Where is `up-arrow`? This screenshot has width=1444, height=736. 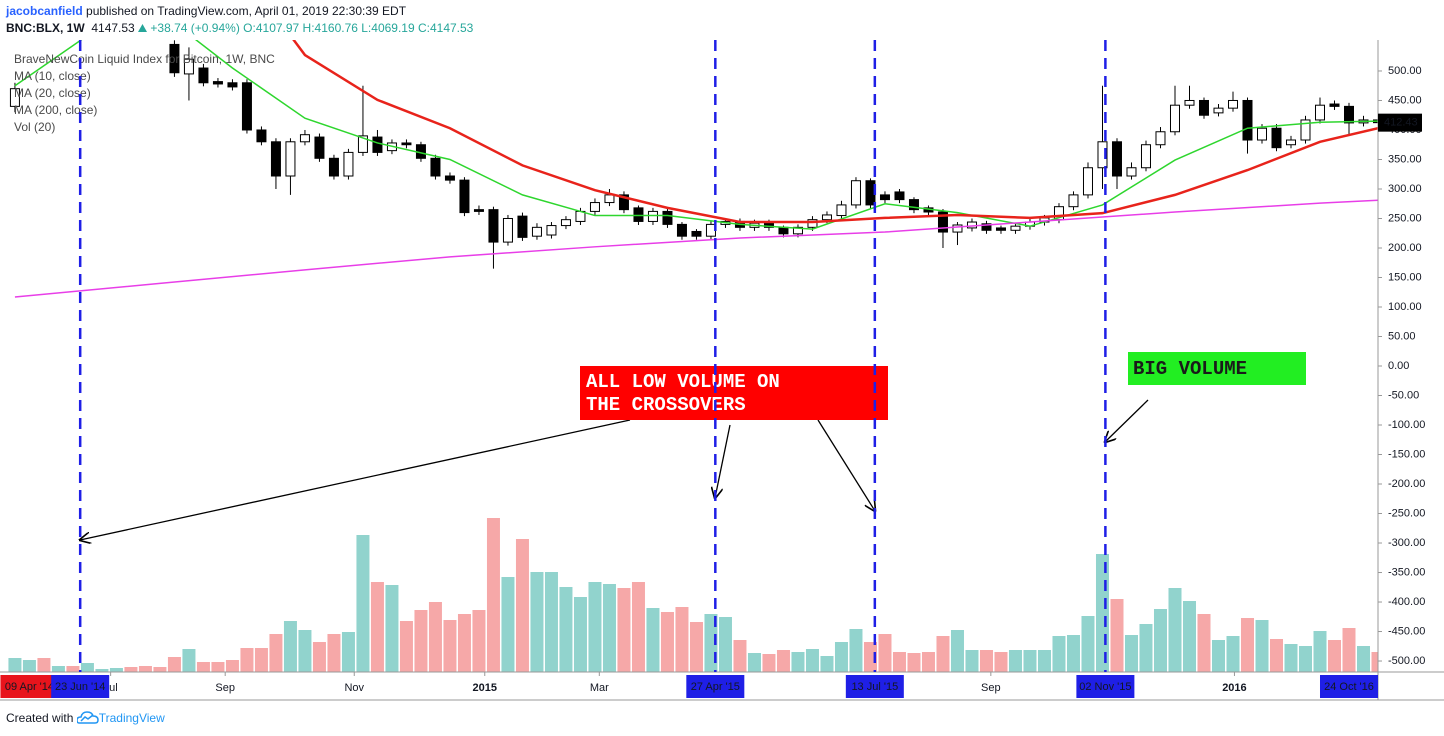
up-arrow is located at coordinates (143, 28).